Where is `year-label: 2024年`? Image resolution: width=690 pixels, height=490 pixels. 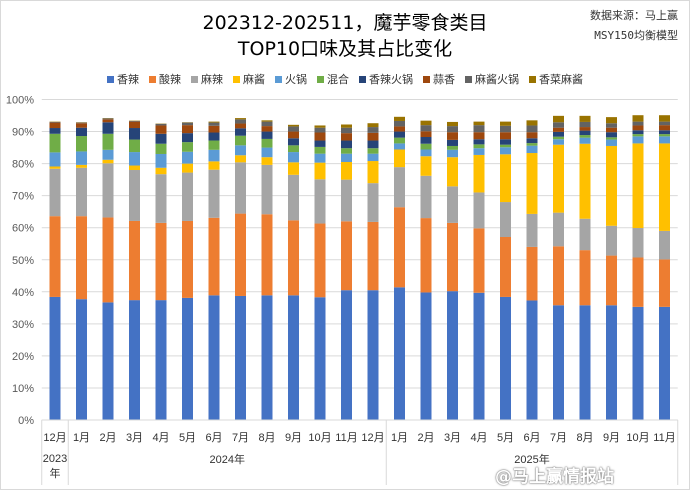 year-label: 2024年 is located at coordinates (227, 459).